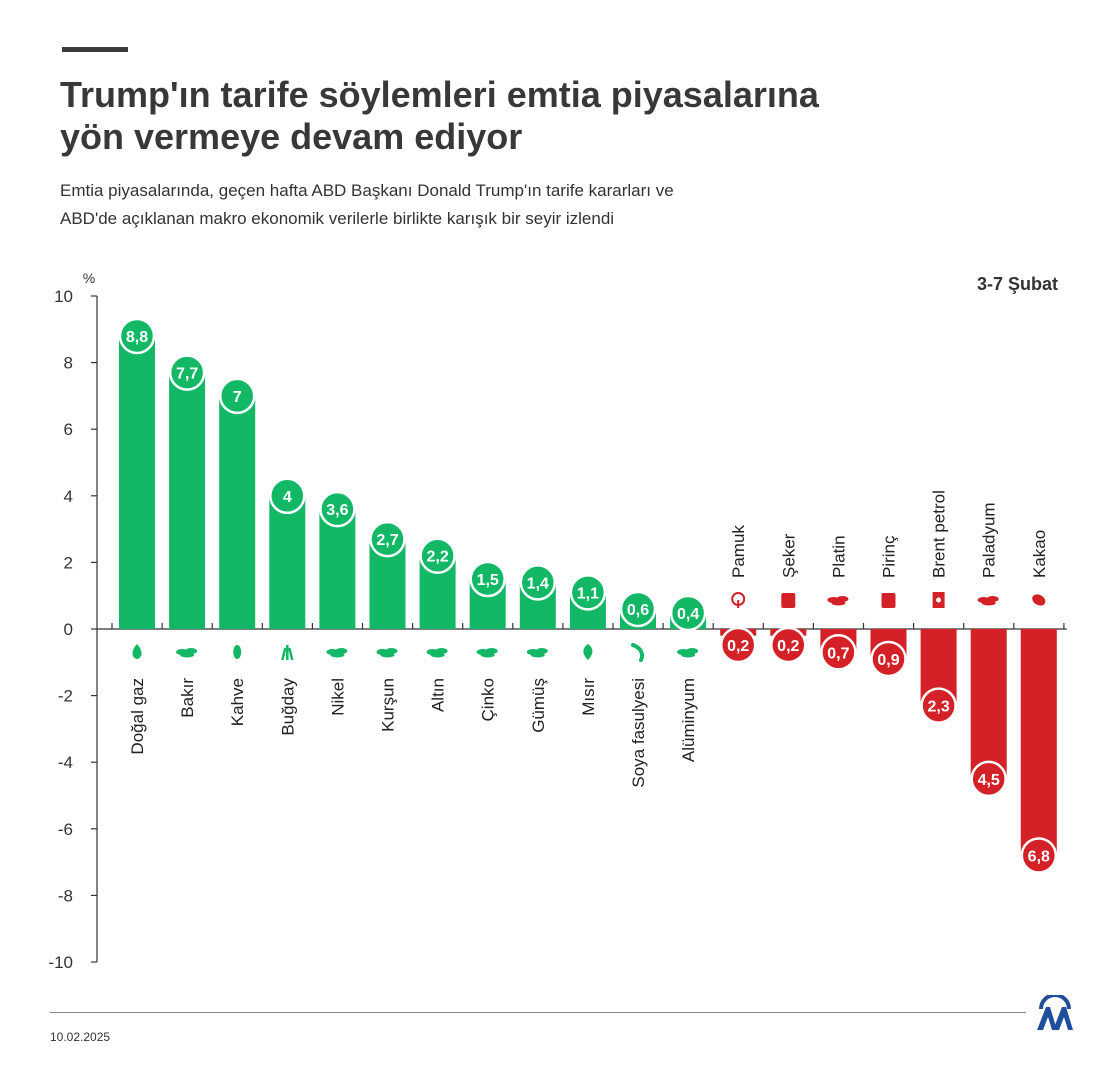 This screenshot has height=1081, width=1120. I want to click on bar-group: 6,8 Kakao, so click(1039, 702).